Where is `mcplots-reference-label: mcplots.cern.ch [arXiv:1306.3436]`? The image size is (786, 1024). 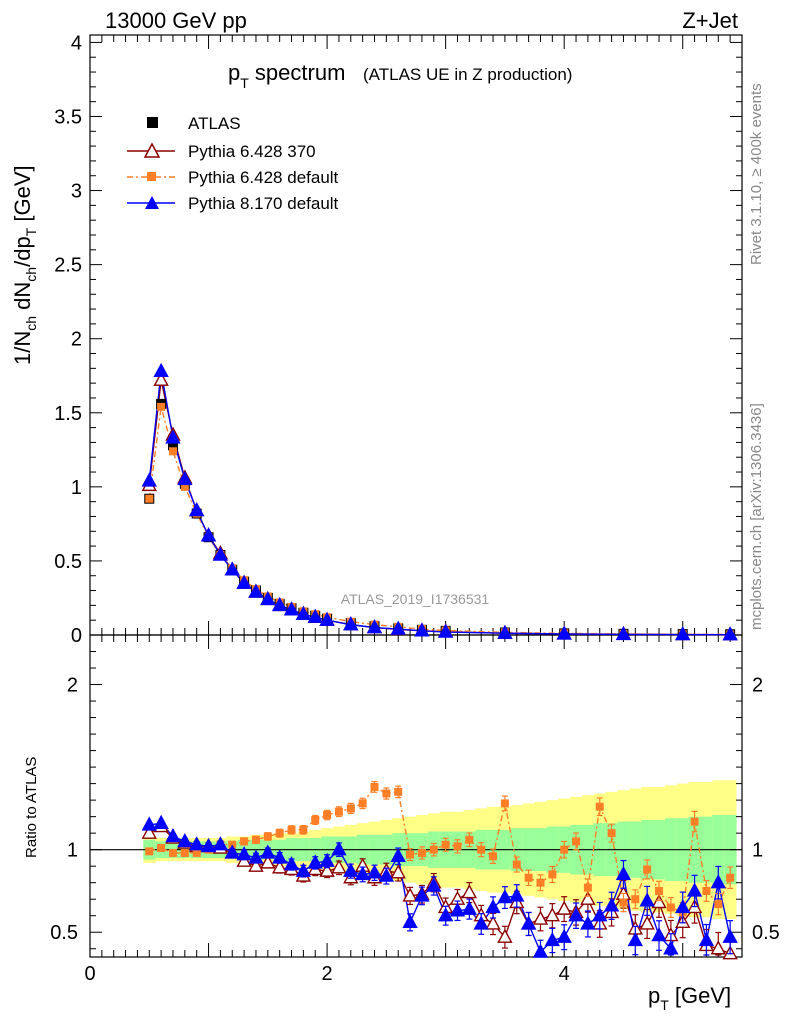 mcplots-reference-label: mcplots.cern.ch [arXiv:1306.3436] is located at coordinates (756, 516).